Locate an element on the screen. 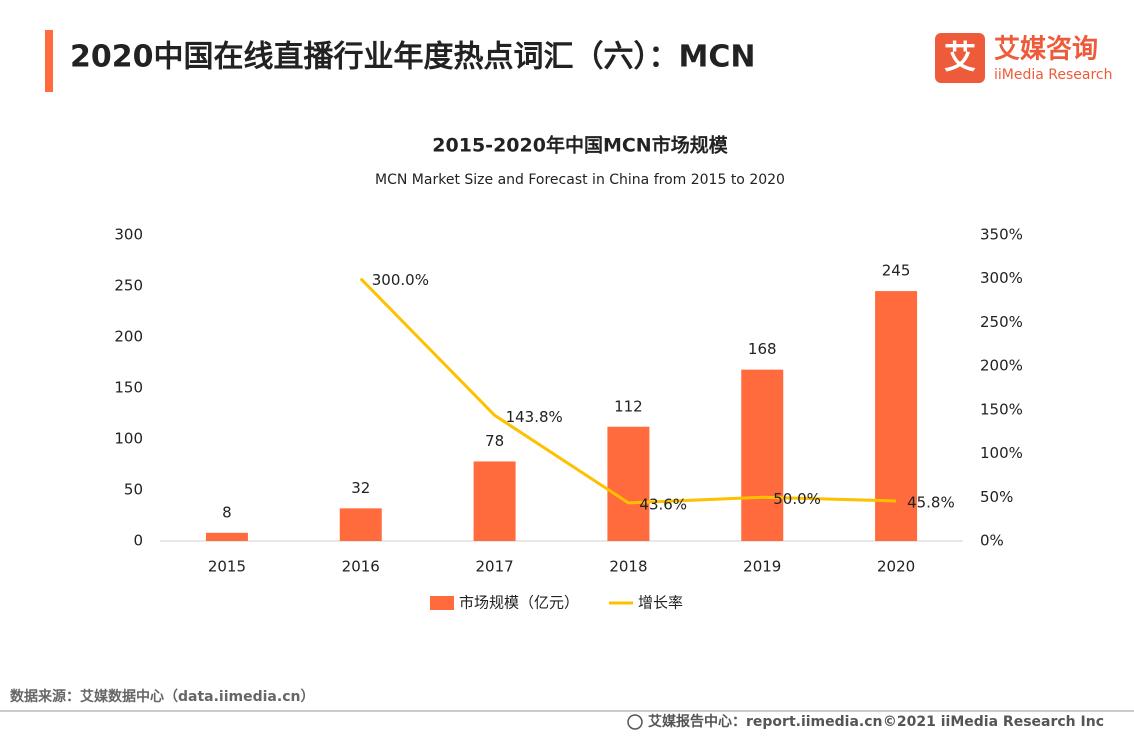 The height and width of the screenshot is (741, 1134). legend-label: 市场规模（亿元） is located at coordinates (519, 603).